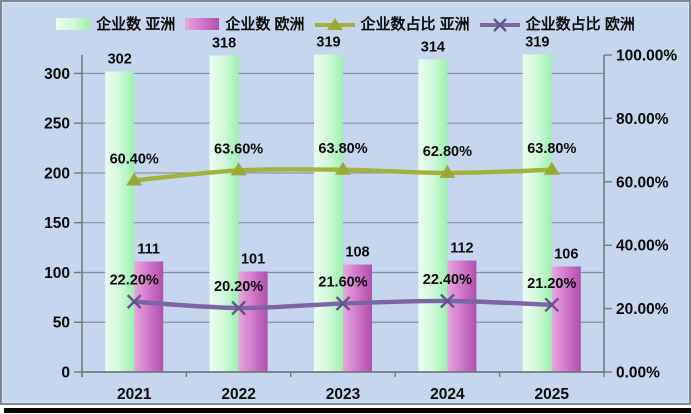 This screenshot has height=414, width=691. What do you see at coordinates (334, 23) in the screenshot?
I see `line-triangle-marker-icon` at bounding box center [334, 23].